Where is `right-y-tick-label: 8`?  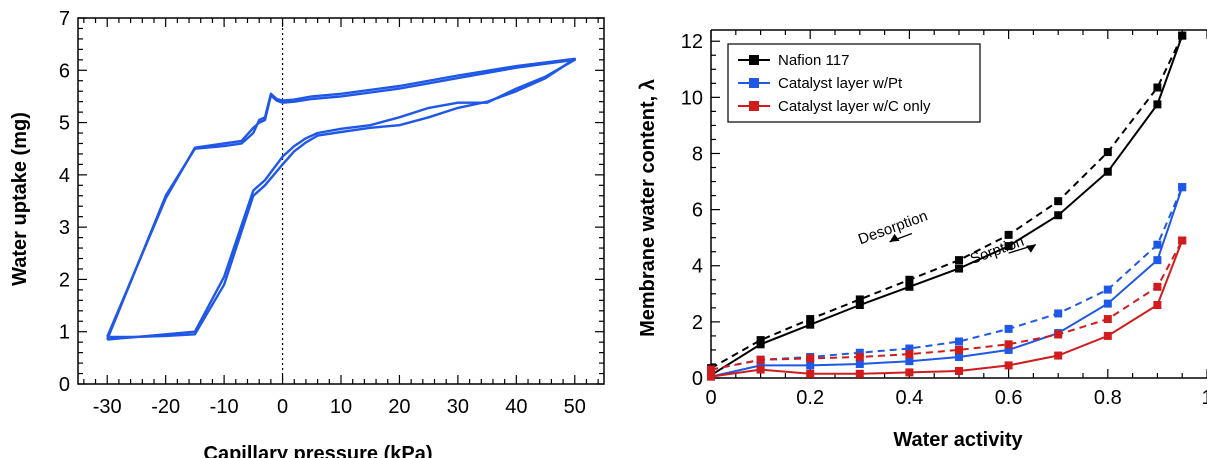 right-y-tick-label: 8 is located at coordinates (697, 154).